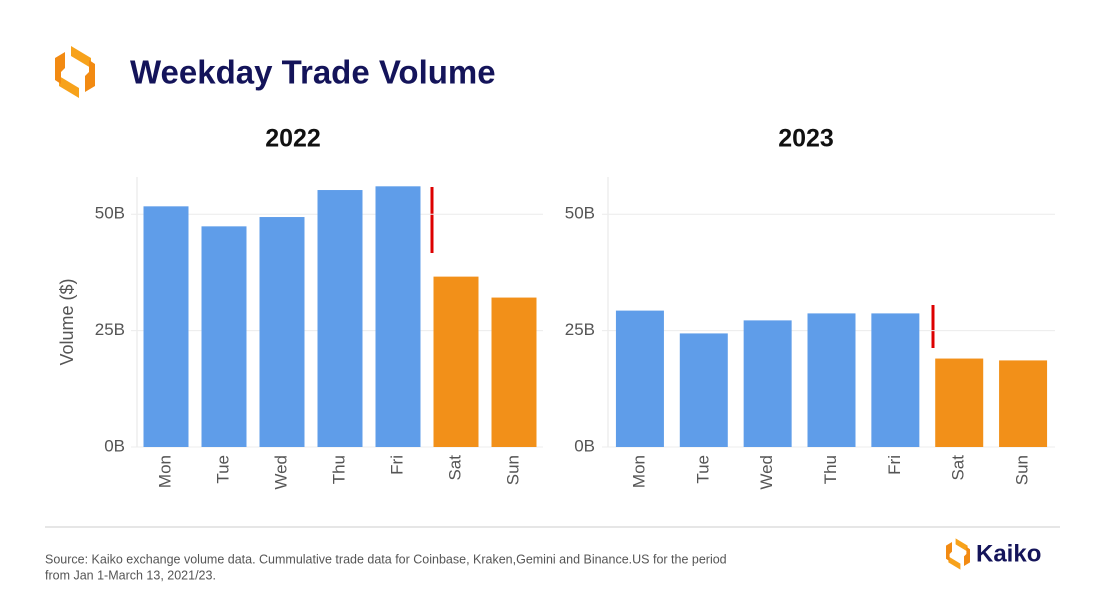  What do you see at coordinates (1008, 553) in the screenshot?
I see `brand-name: Kaiko` at bounding box center [1008, 553].